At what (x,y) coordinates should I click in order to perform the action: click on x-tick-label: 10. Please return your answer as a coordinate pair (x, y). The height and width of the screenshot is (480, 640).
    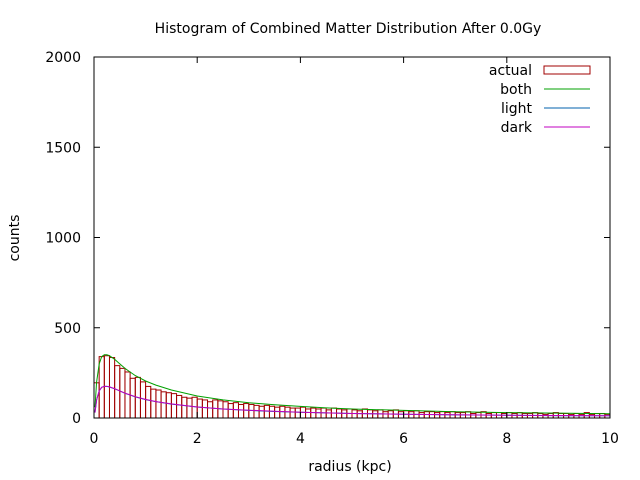
    Looking at the image, I should click on (610, 439).